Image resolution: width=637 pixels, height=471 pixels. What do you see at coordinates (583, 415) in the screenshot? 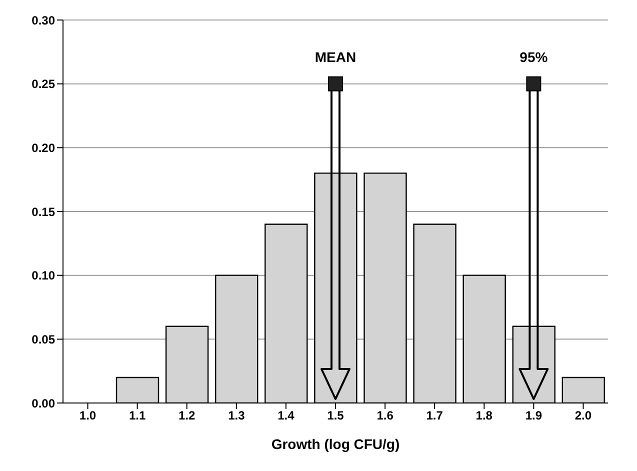
I see `x-tick-label: 2.0` at bounding box center [583, 415].